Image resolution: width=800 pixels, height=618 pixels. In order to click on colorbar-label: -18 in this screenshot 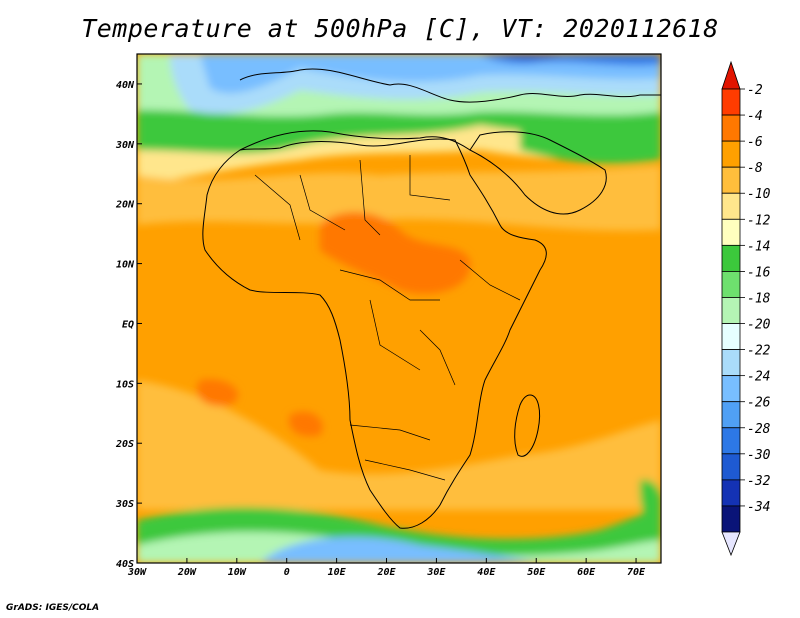, I will do `click(759, 298)`.